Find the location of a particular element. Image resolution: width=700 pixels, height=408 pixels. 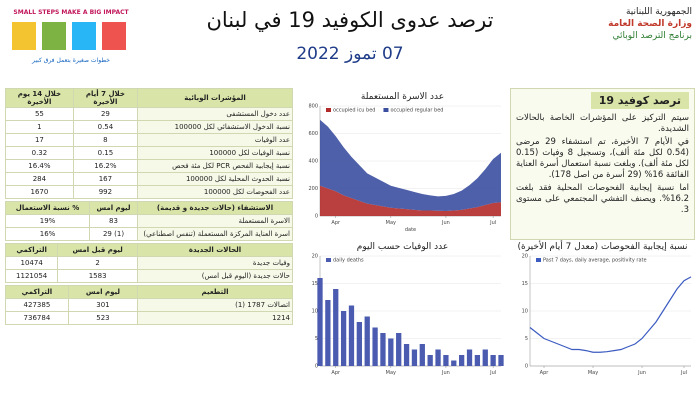

label-cell: الاسرة المستعملة is located at coordinates (215, 221).